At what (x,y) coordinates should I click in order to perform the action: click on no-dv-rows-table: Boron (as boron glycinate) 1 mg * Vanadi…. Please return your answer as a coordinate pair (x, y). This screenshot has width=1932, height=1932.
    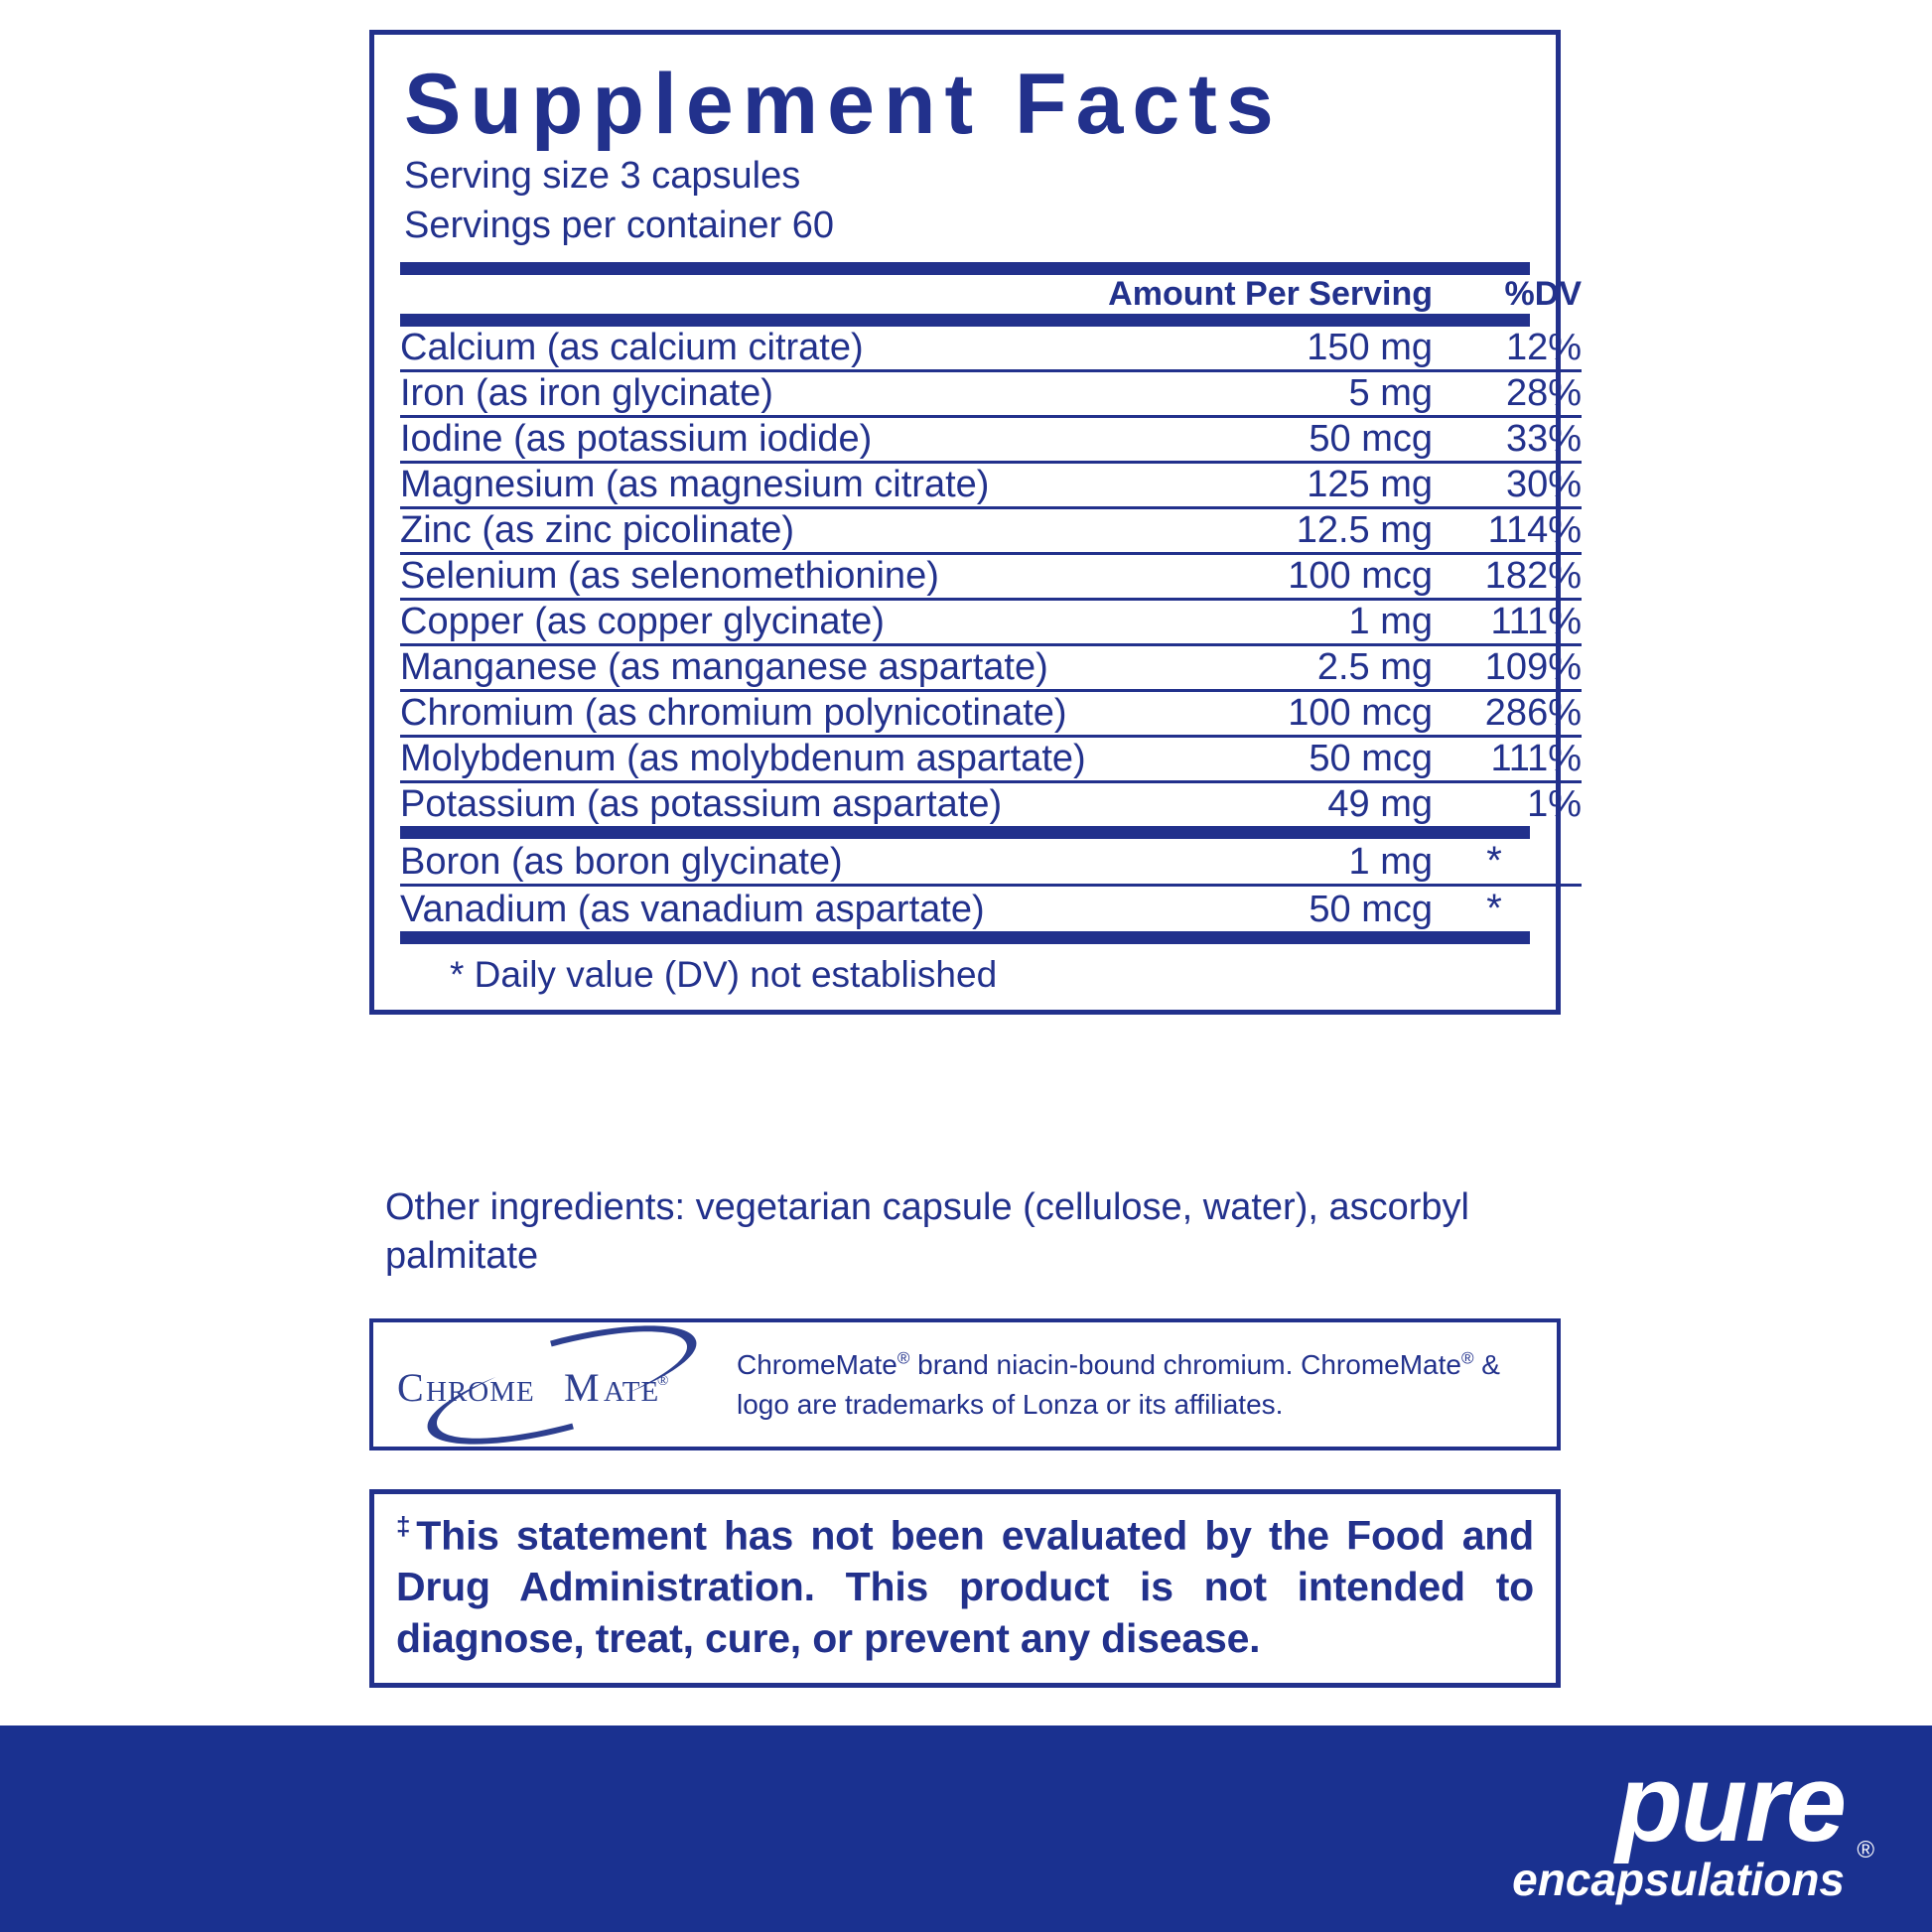
    Looking at the image, I should click on (991, 885).